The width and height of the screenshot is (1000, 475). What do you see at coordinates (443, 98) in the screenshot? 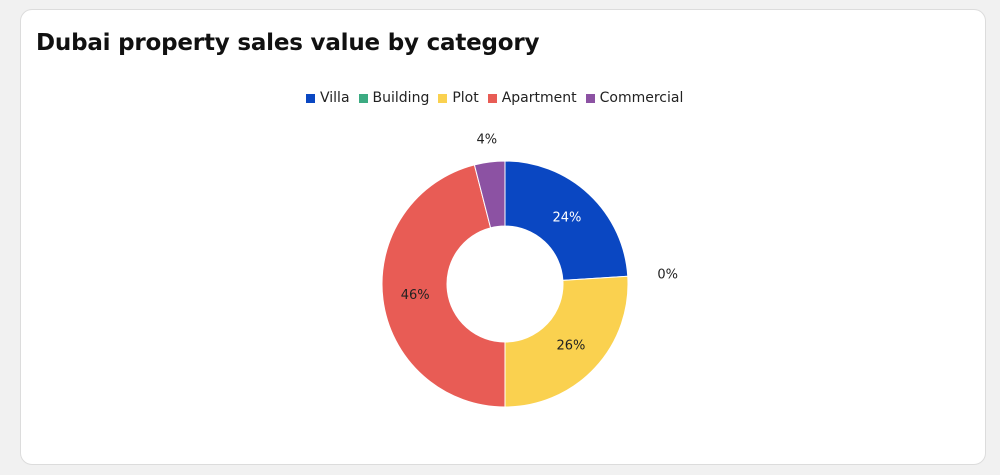
I see `legend-swatch-plot` at bounding box center [443, 98].